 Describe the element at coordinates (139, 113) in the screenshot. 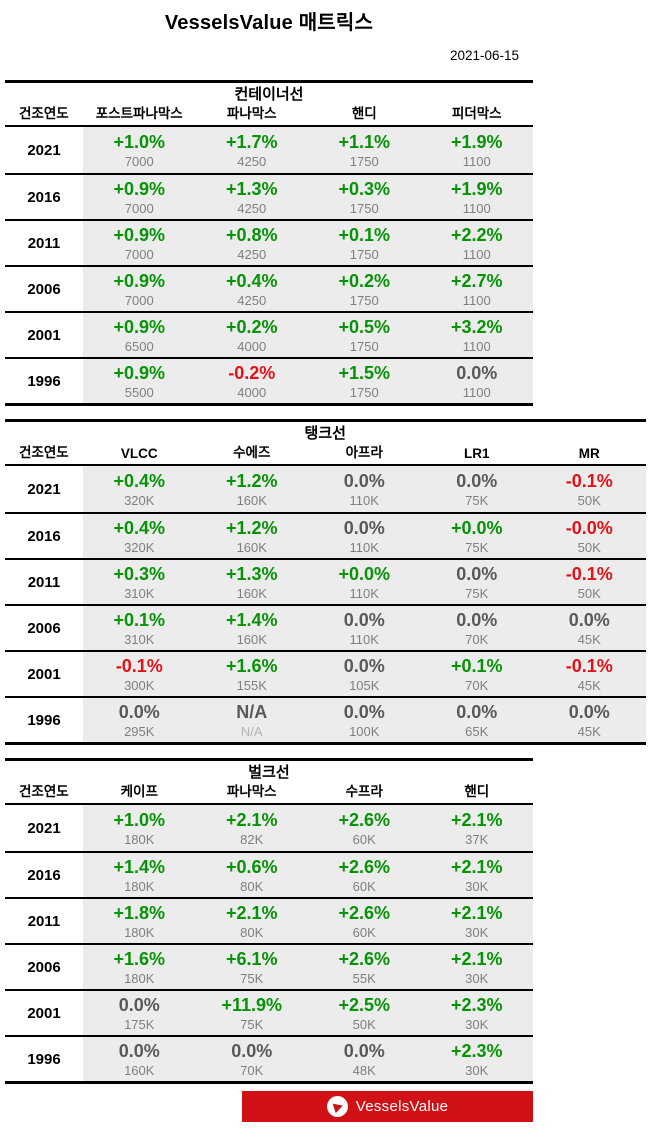

I see `column-header: 포스트파나막스` at that location.